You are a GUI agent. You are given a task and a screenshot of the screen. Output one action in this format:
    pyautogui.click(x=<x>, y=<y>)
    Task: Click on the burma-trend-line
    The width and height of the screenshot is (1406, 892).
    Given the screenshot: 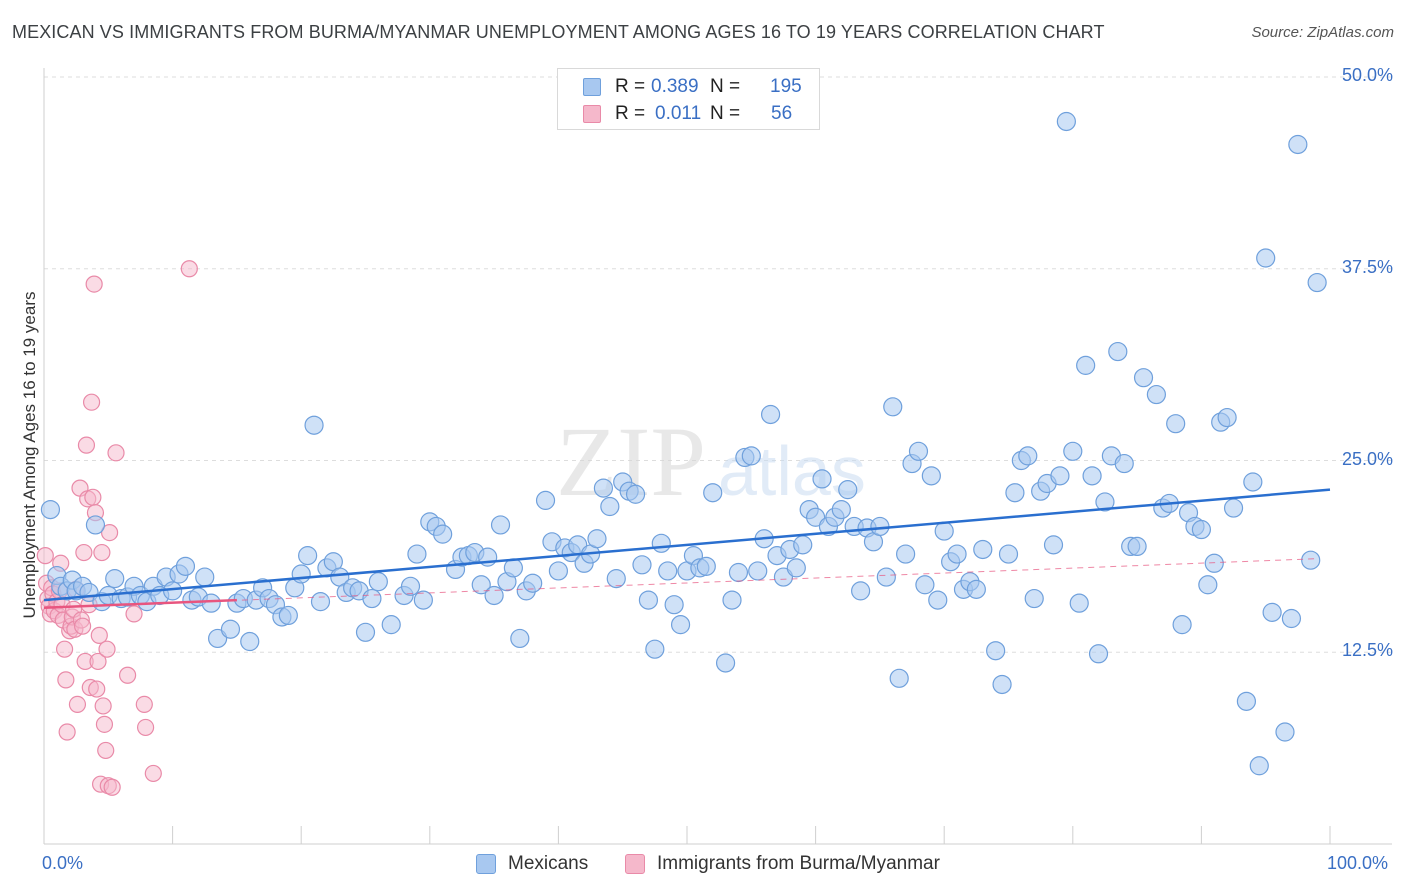 What is the action you would take?
    pyautogui.click(x=140, y=604)
    